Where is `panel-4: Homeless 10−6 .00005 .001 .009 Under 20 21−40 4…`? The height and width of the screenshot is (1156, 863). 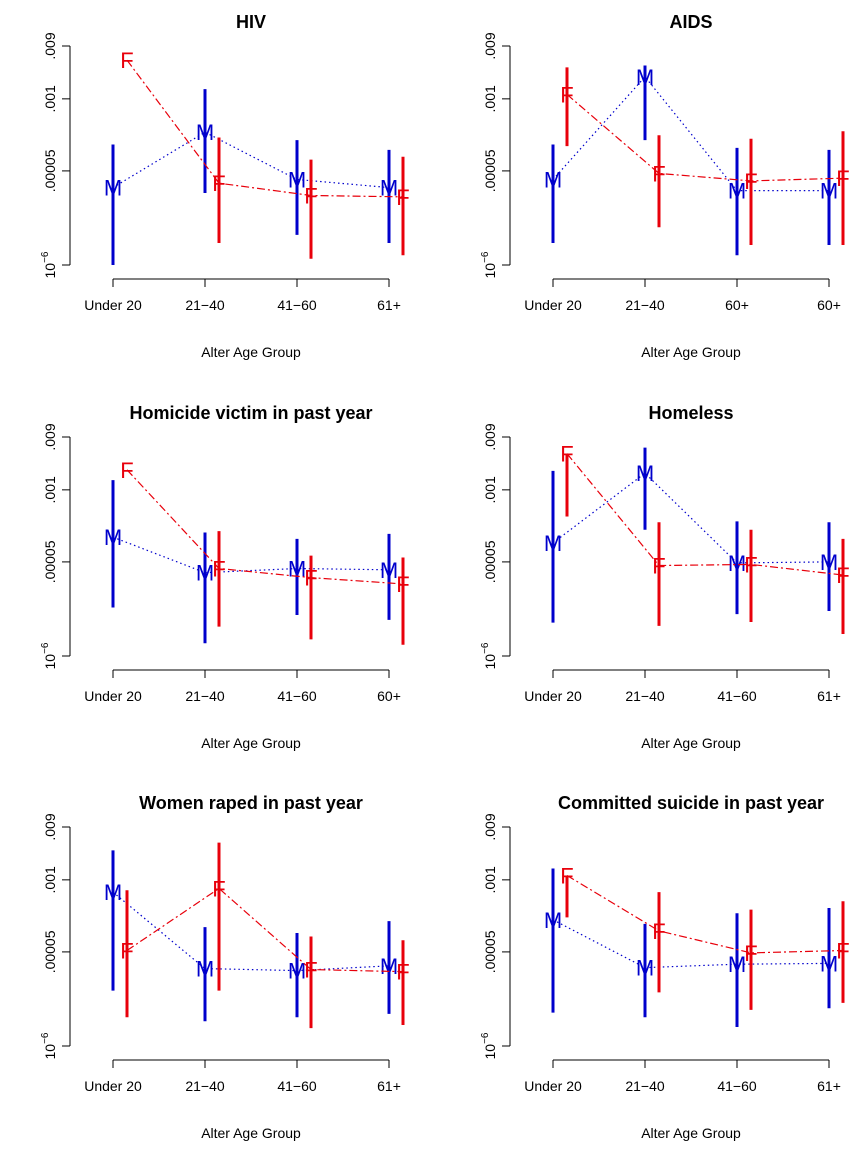 panel-4: Homeless 10−6 .00005 .001 .009 Under 20 21−40 4… is located at coordinates (665, 577).